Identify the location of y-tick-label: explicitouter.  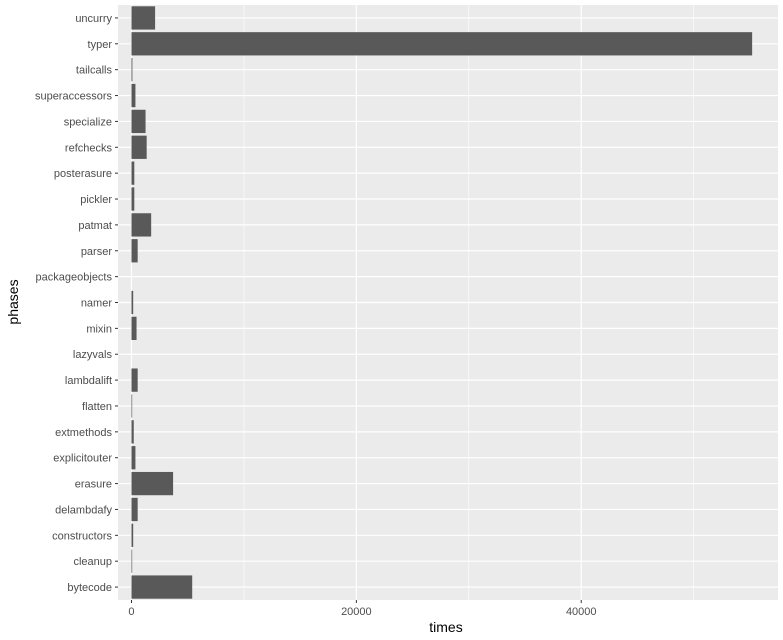
(82, 459).